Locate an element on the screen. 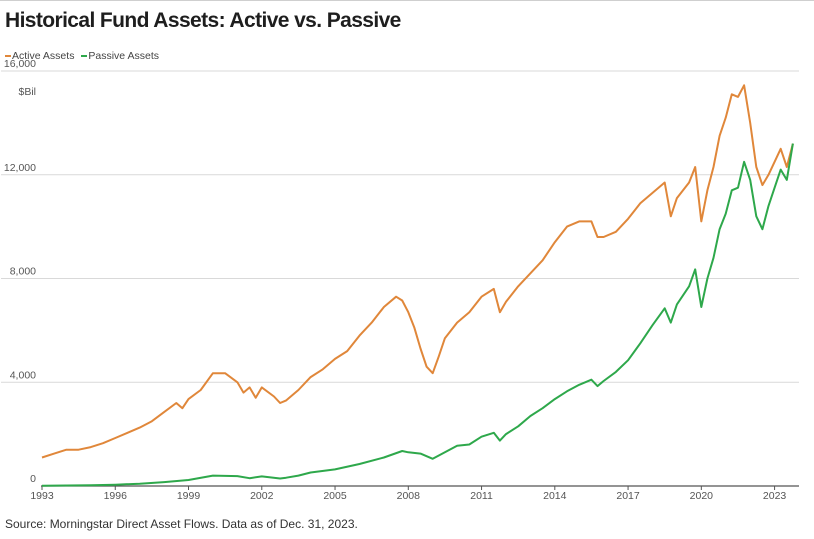 This screenshot has height=539, width=814. legend-swatch-active is located at coordinates (8, 56).